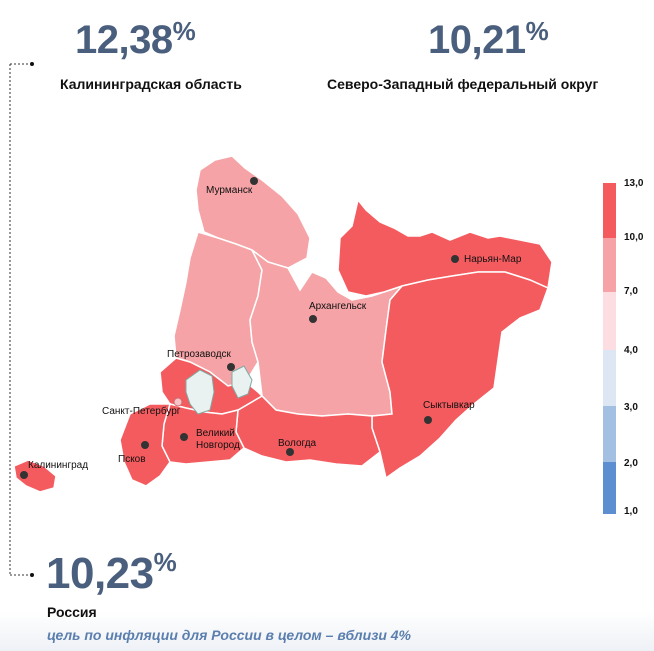 The width and height of the screenshot is (654, 651). What do you see at coordinates (493, 259) in the screenshot?
I see `city-label-naryan-mar: Нарьян-Мар` at bounding box center [493, 259].